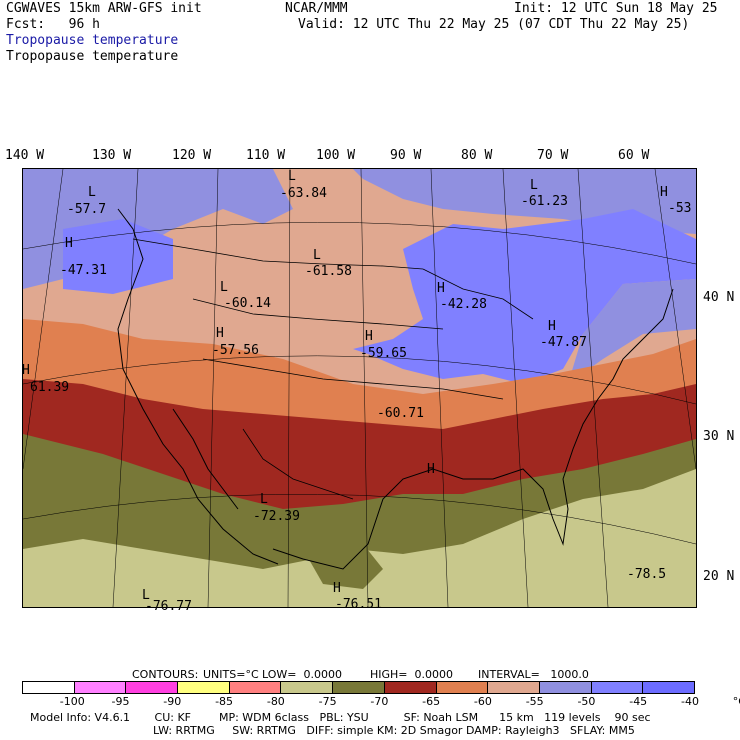  I want to click on extremum-label: -59.65, so click(383, 353).